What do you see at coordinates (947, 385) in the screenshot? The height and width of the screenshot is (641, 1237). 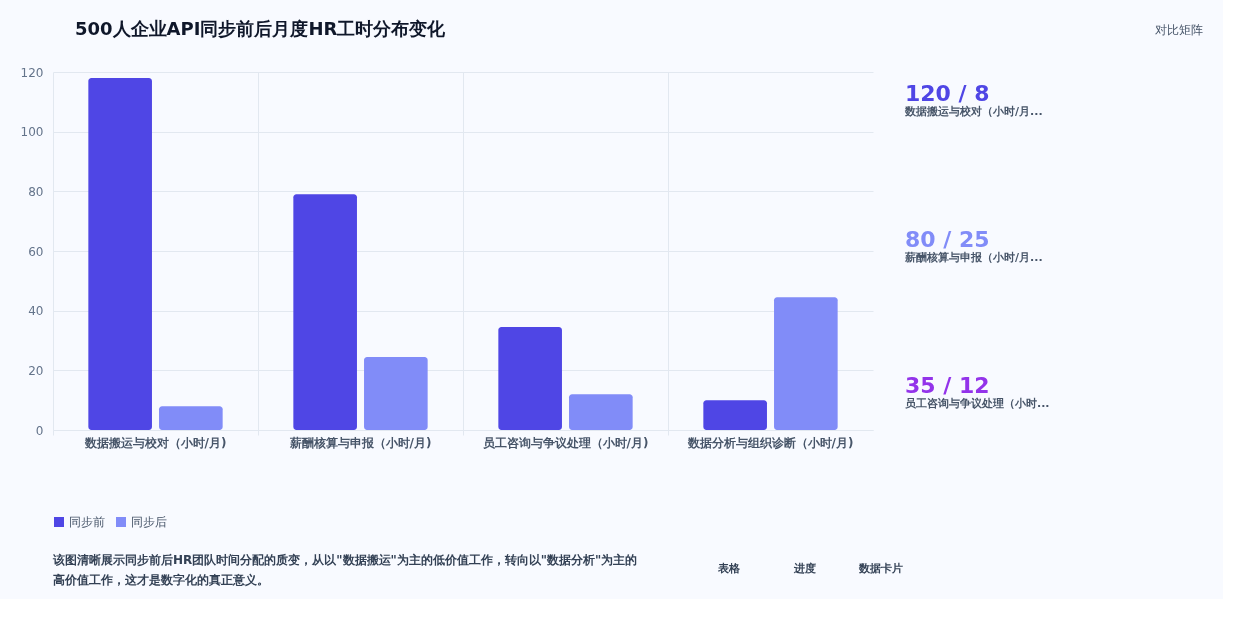 I see `text: 35 / 12` at bounding box center [947, 385].